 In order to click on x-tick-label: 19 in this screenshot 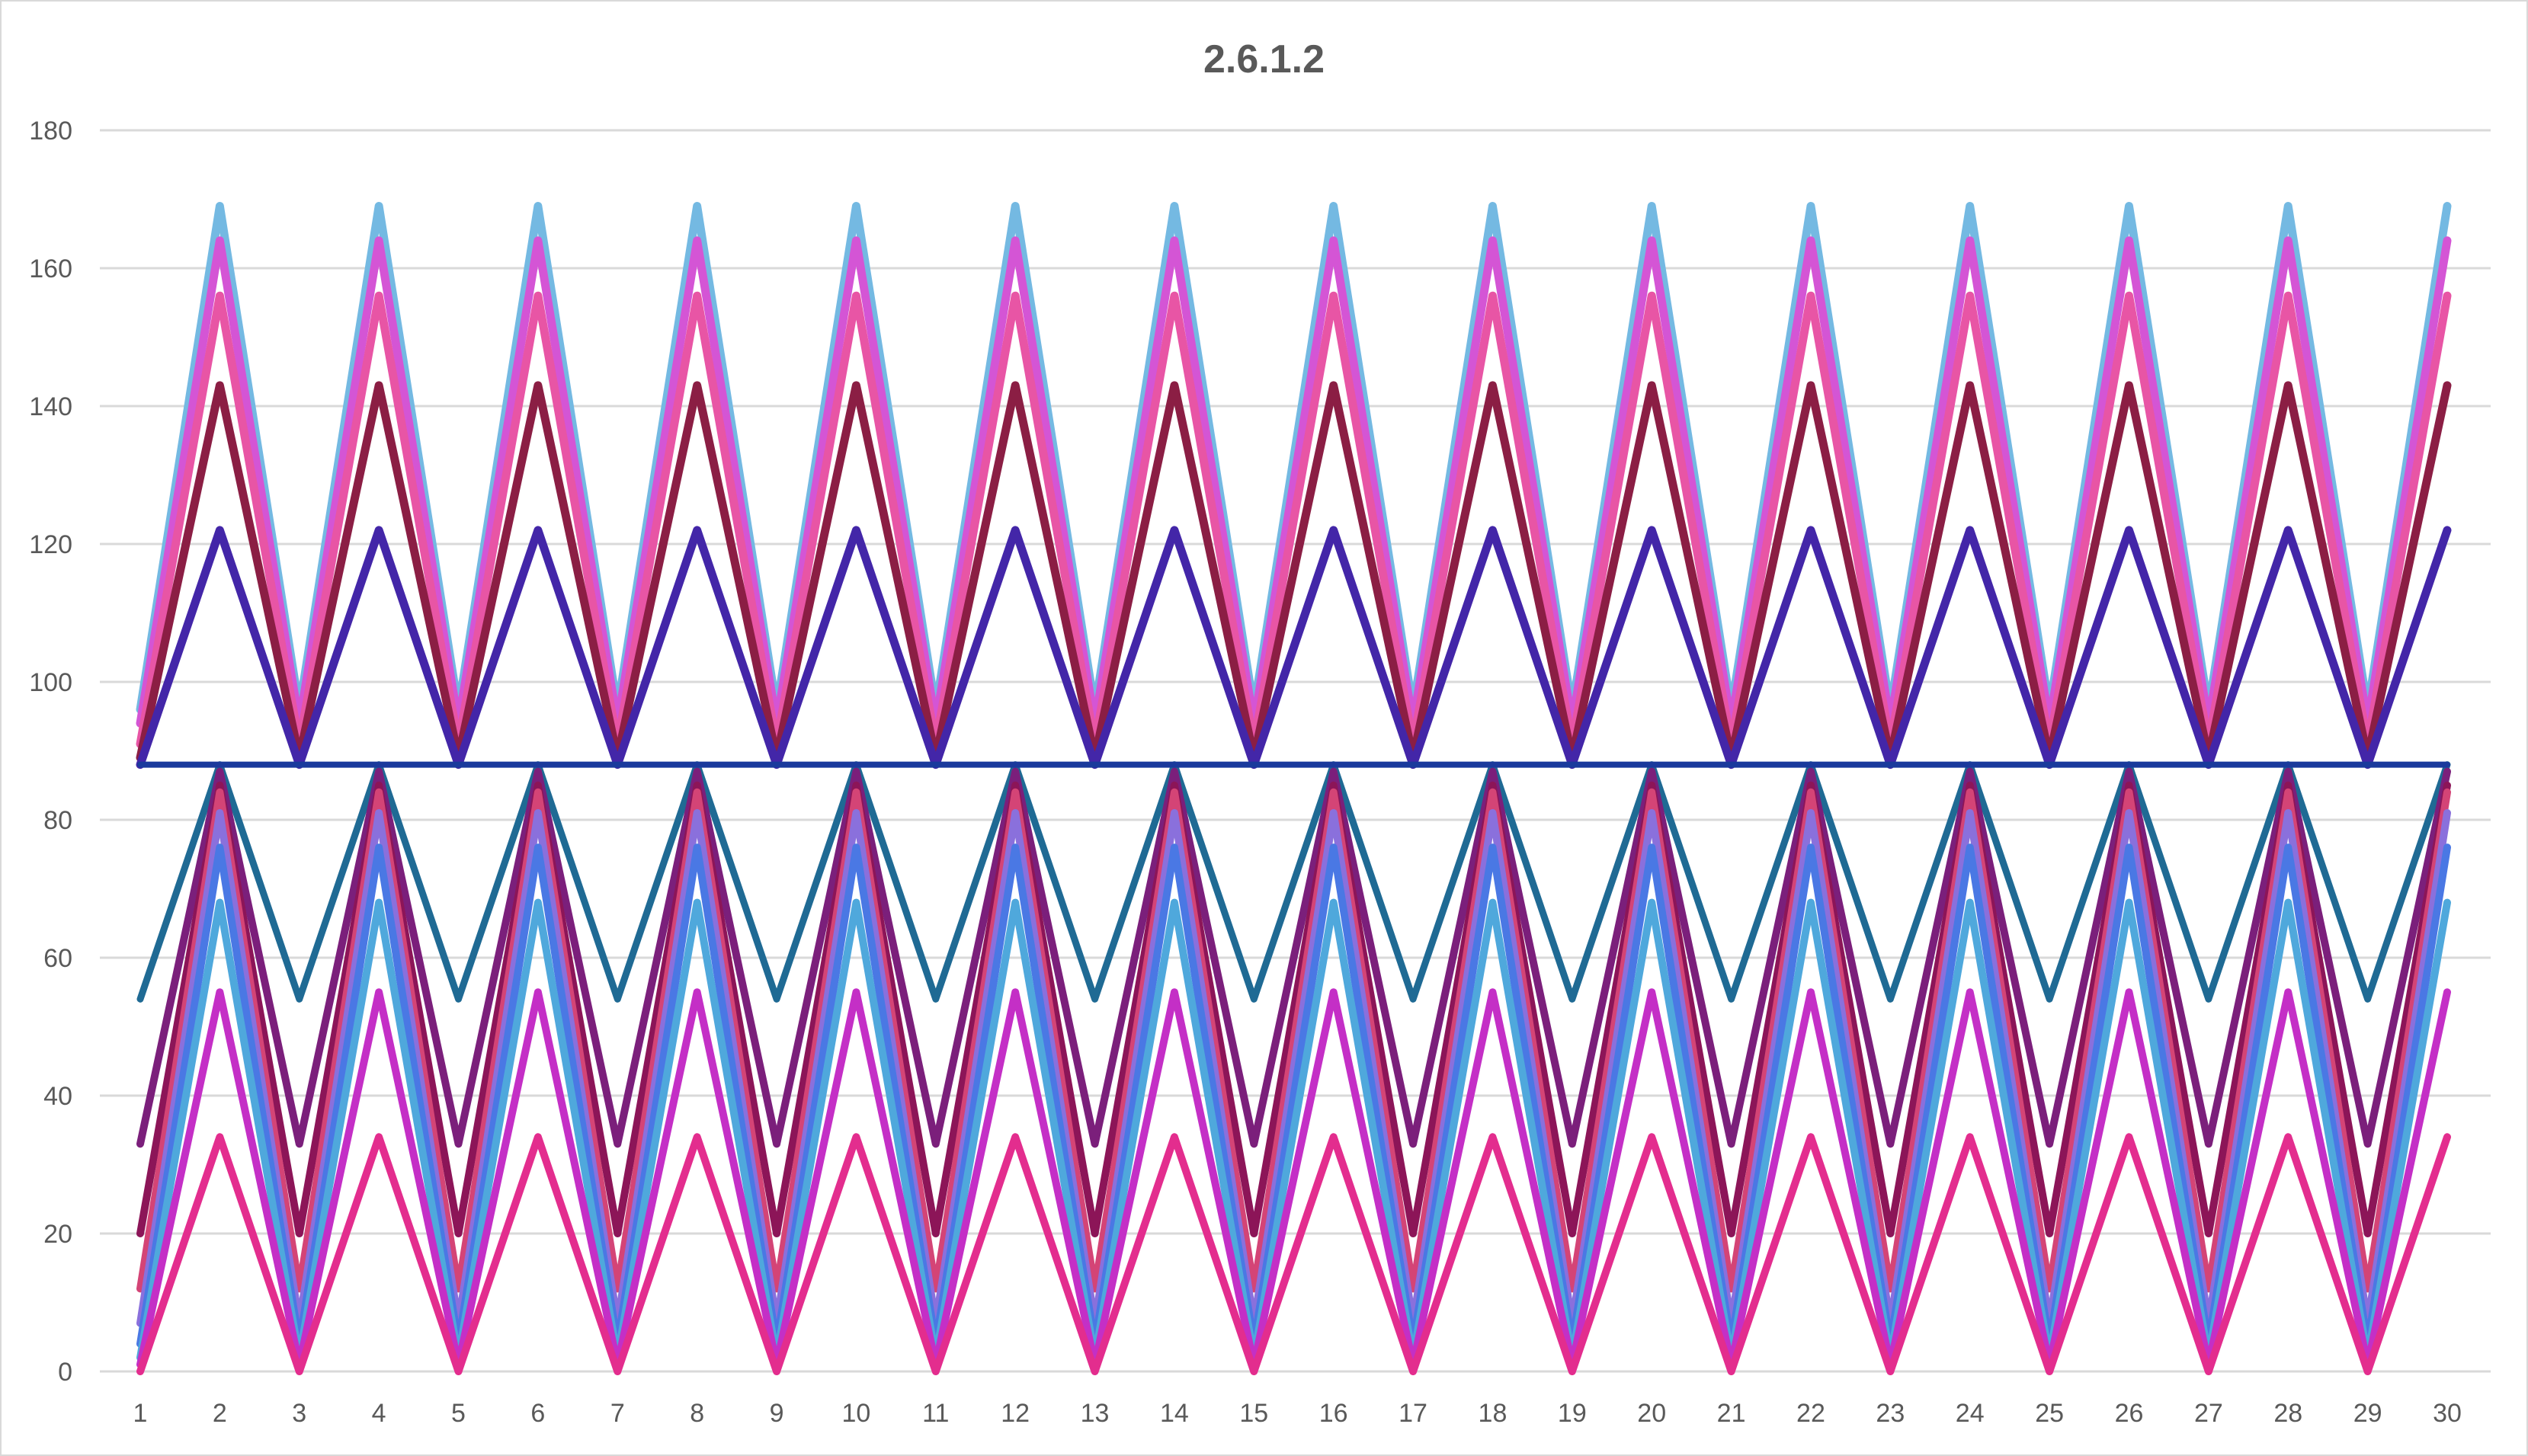, I will do `click(1572, 1413)`.